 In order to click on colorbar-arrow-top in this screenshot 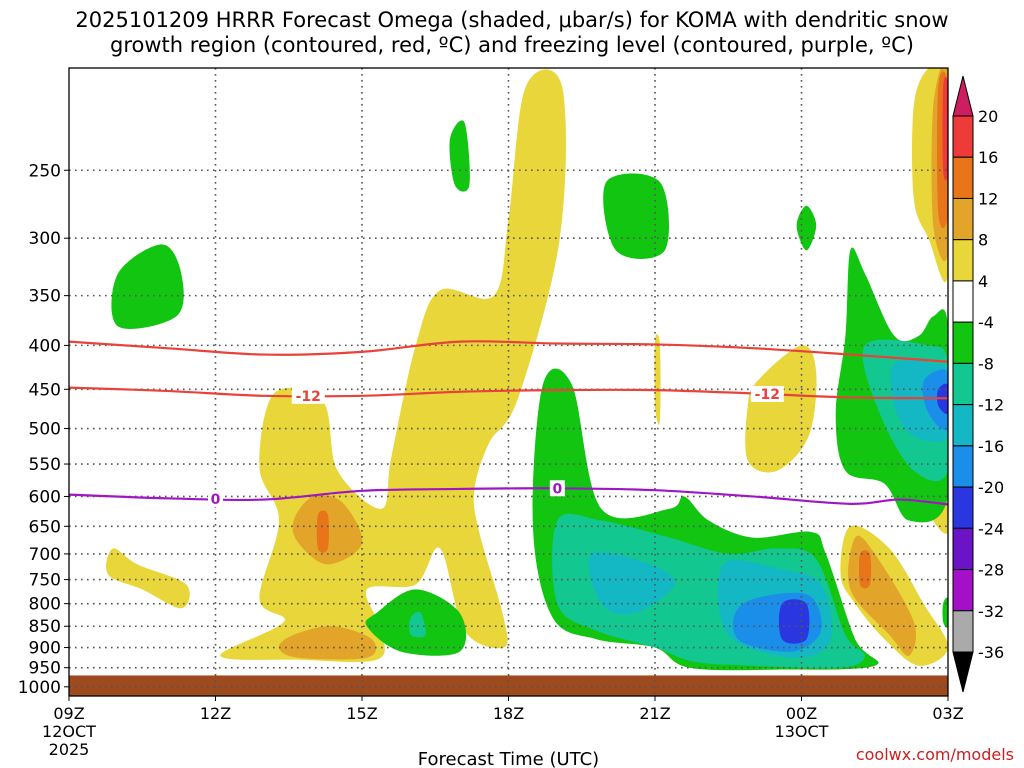, I will do `click(963, 96)`.